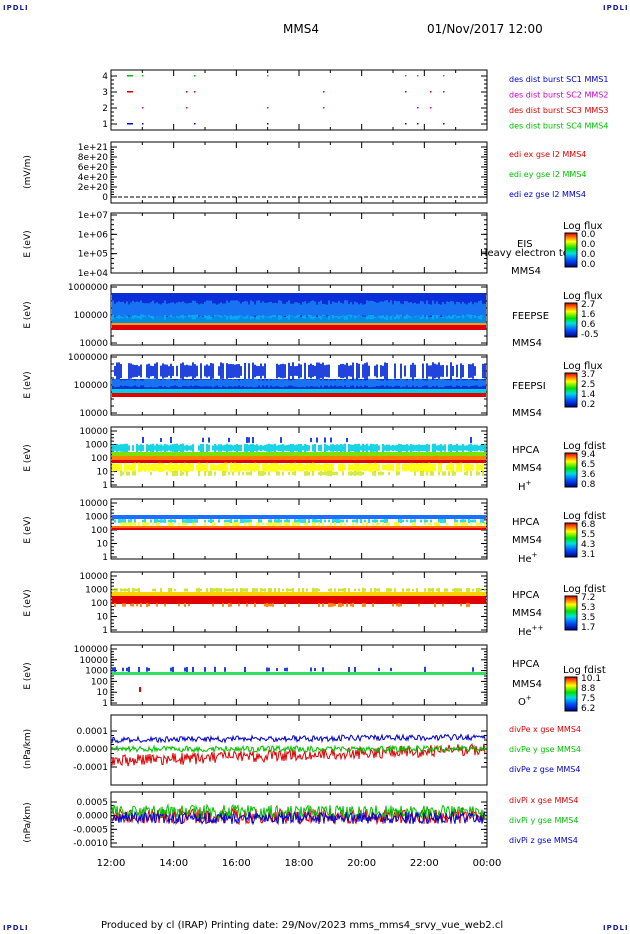  I want to click on colorbar-tick-label: 0.0, so click(588, 255).